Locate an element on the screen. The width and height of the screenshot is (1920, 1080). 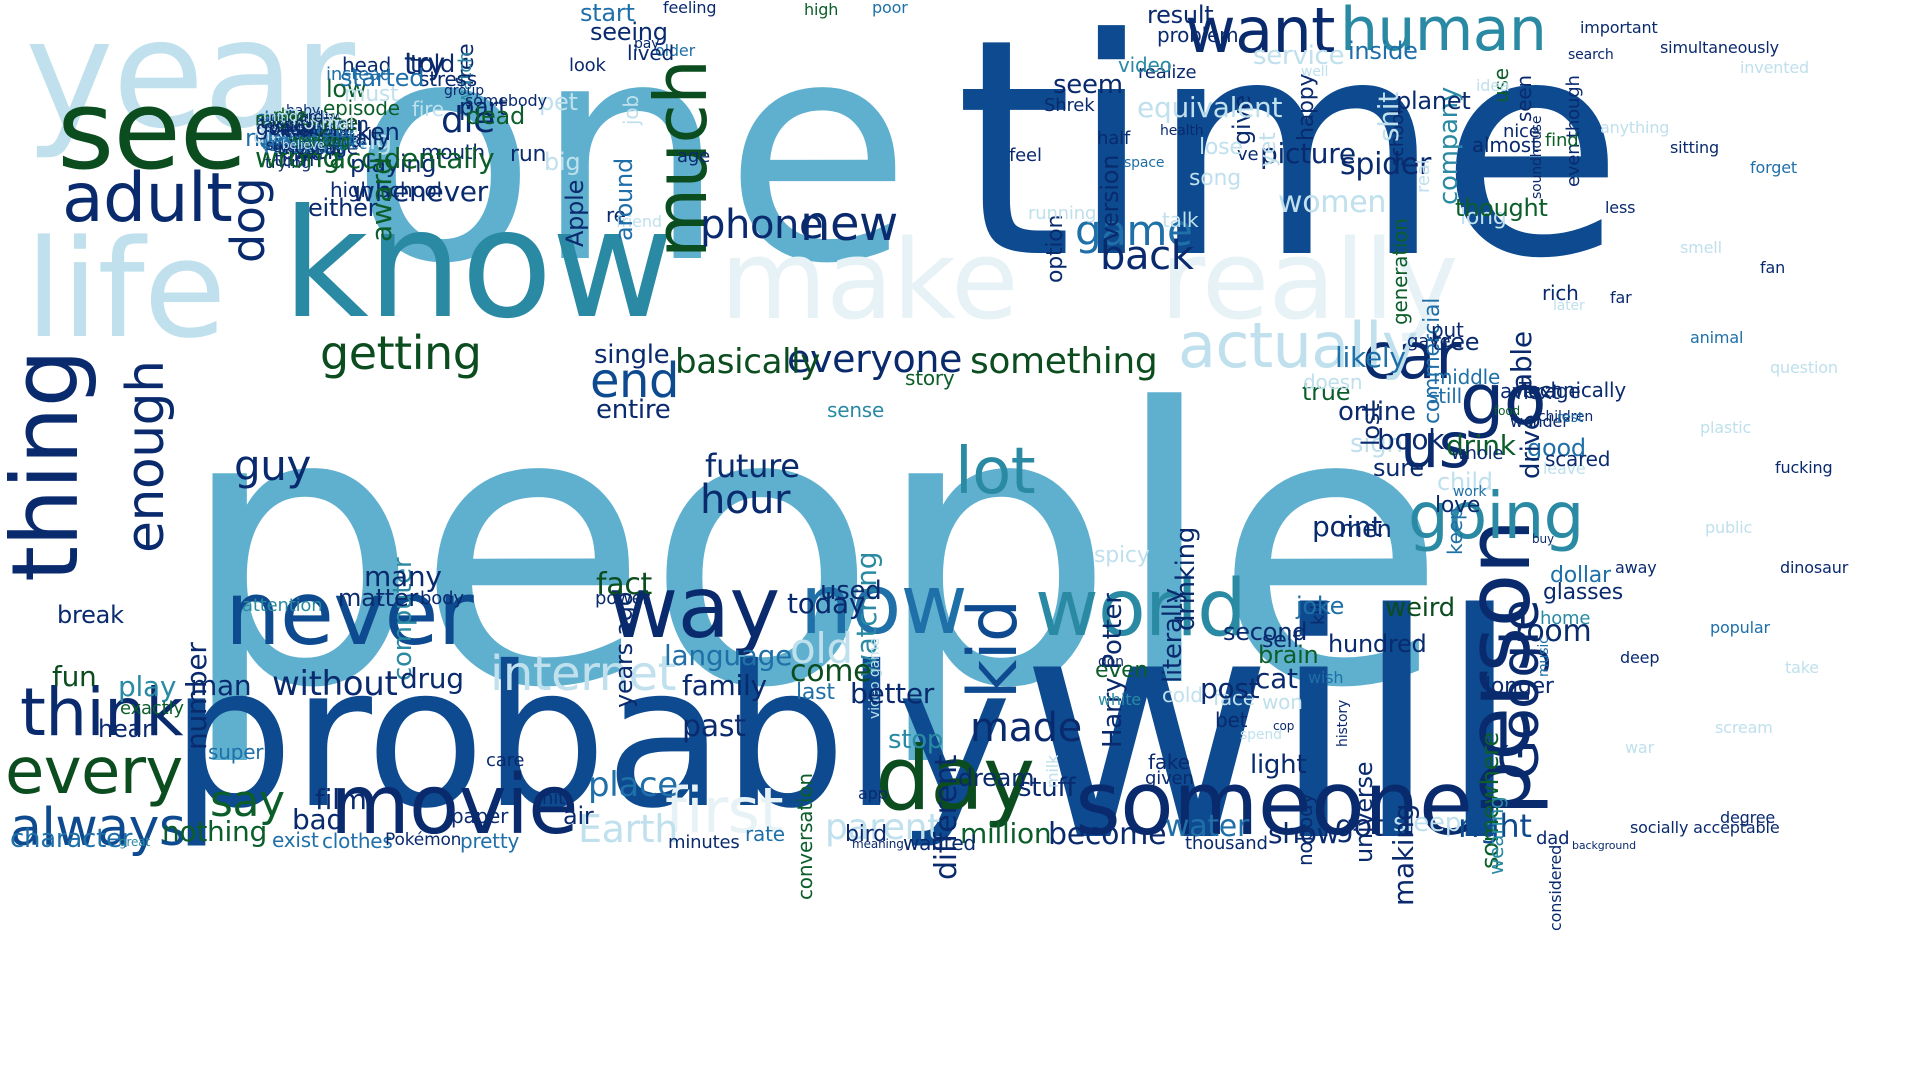
cloud-word: saying is located at coordinates (305, 133).